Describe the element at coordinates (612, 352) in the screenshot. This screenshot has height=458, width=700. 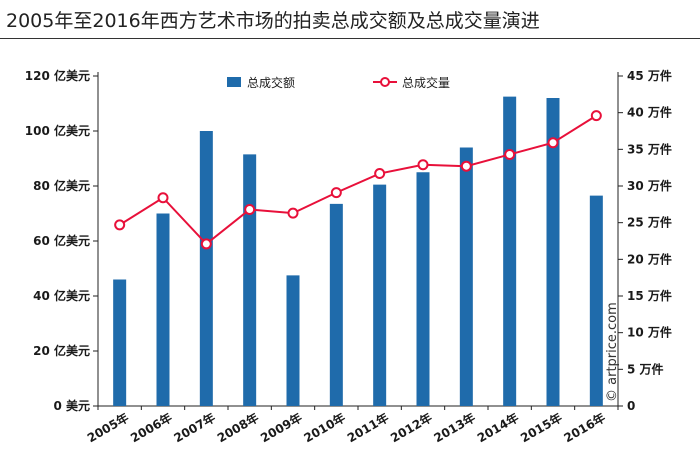
I see `watermark: © artprice.com` at that location.